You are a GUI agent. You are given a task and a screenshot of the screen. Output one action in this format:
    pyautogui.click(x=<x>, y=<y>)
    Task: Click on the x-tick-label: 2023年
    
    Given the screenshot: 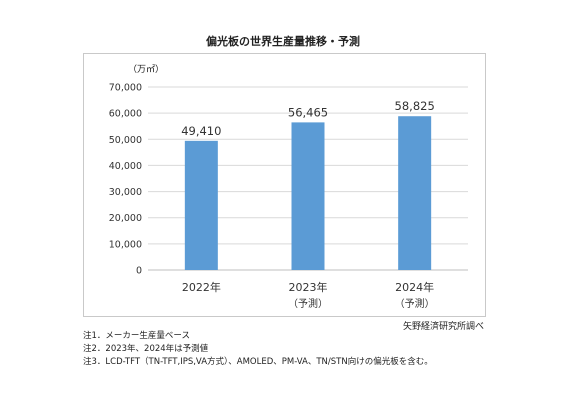 What is the action you would take?
    pyautogui.click(x=308, y=287)
    